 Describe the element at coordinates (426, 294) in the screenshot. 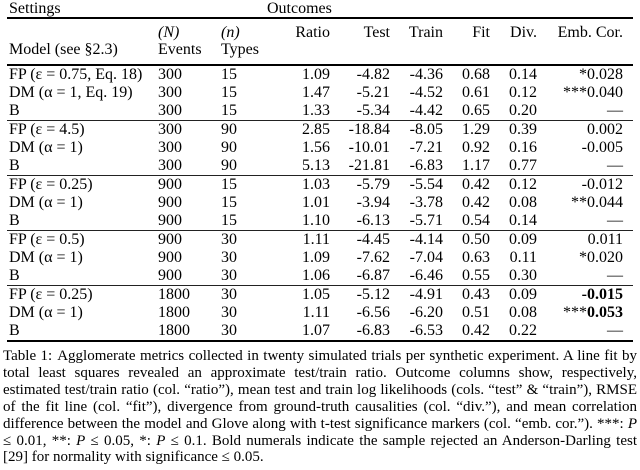

I see `cell-train: -4.91` at that location.